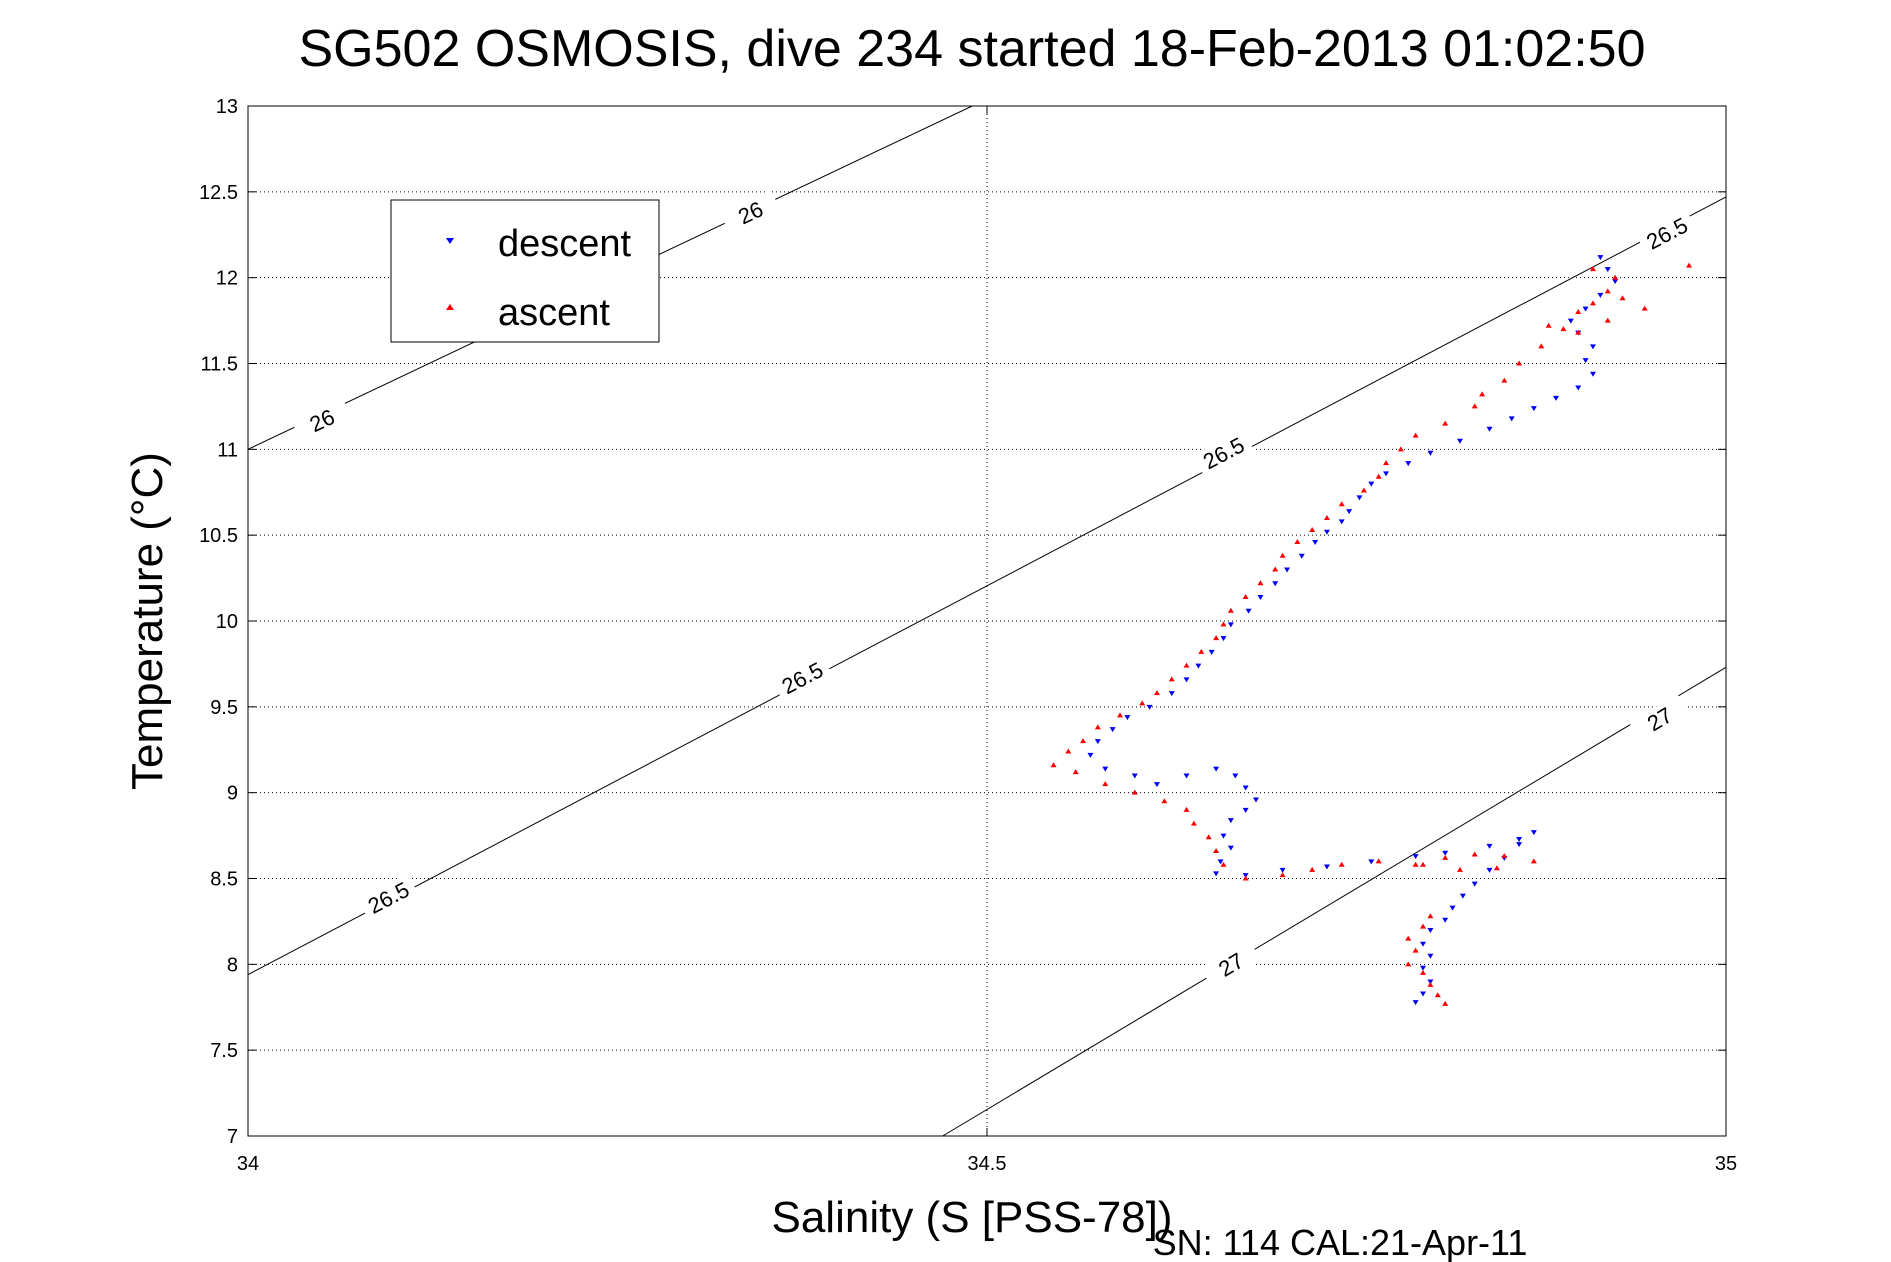 The width and height of the screenshot is (1891, 1262). Describe the element at coordinates (987, 1164) in the screenshot. I see `x-tick-label: 34.5` at that location.